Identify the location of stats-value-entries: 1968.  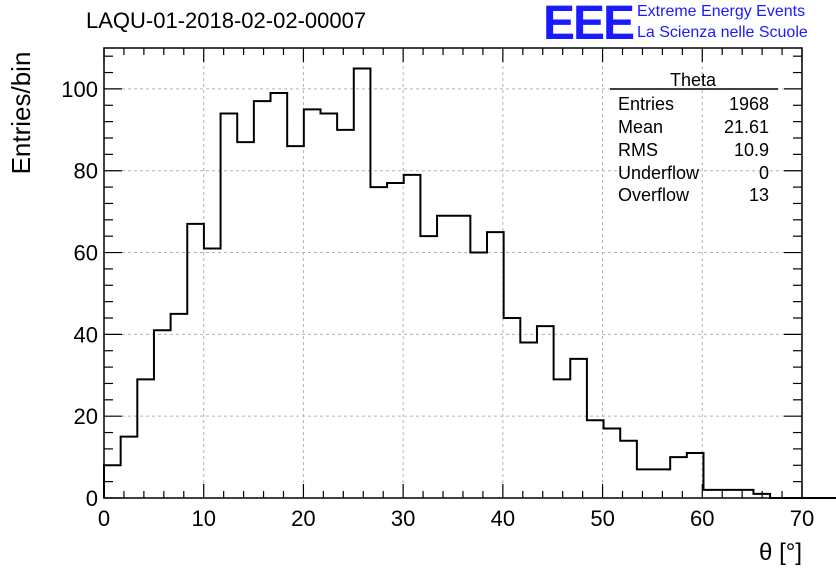
(749, 104).